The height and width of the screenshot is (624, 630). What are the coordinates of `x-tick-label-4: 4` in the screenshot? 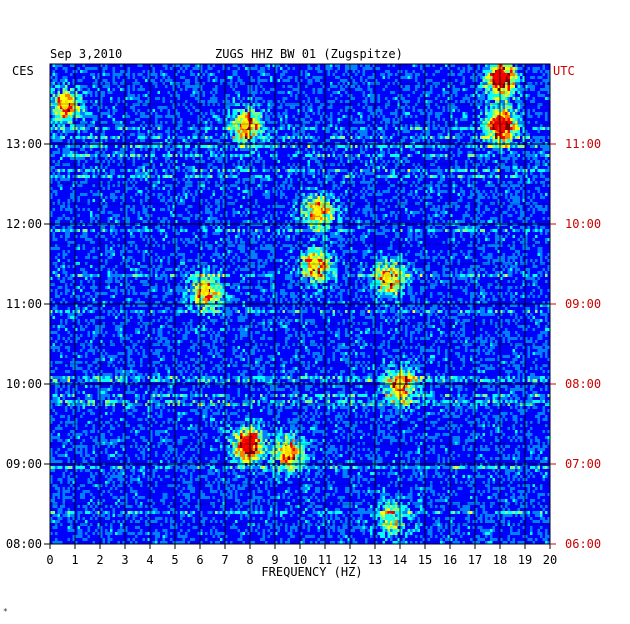 It's located at (149, 560).